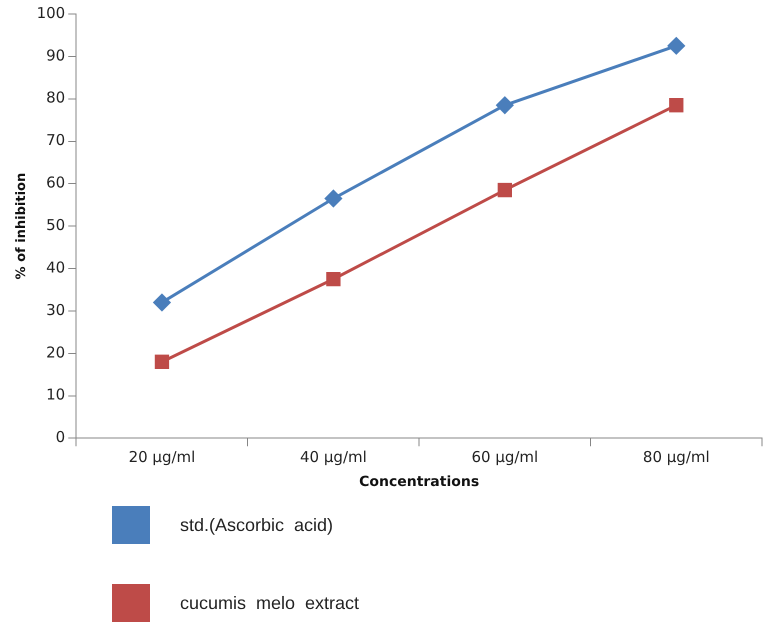 The width and height of the screenshot is (782, 631). Describe the element at coordinates (676, 457) in the screenshot. I see `x-tick-label: 80 µg/ml` at that location.